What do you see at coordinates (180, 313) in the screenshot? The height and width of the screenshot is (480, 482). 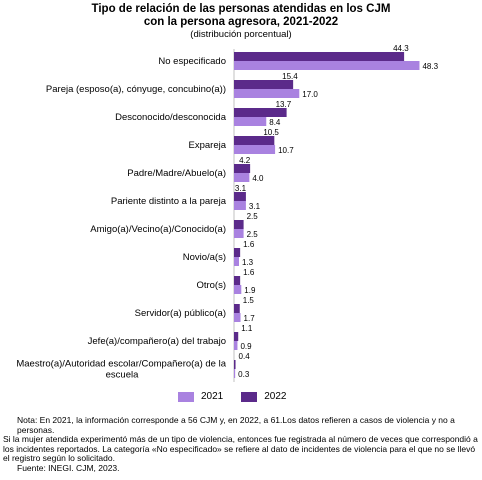 I see `category-label: Servidor(a) público(a)` at bounding box center [180, 313].